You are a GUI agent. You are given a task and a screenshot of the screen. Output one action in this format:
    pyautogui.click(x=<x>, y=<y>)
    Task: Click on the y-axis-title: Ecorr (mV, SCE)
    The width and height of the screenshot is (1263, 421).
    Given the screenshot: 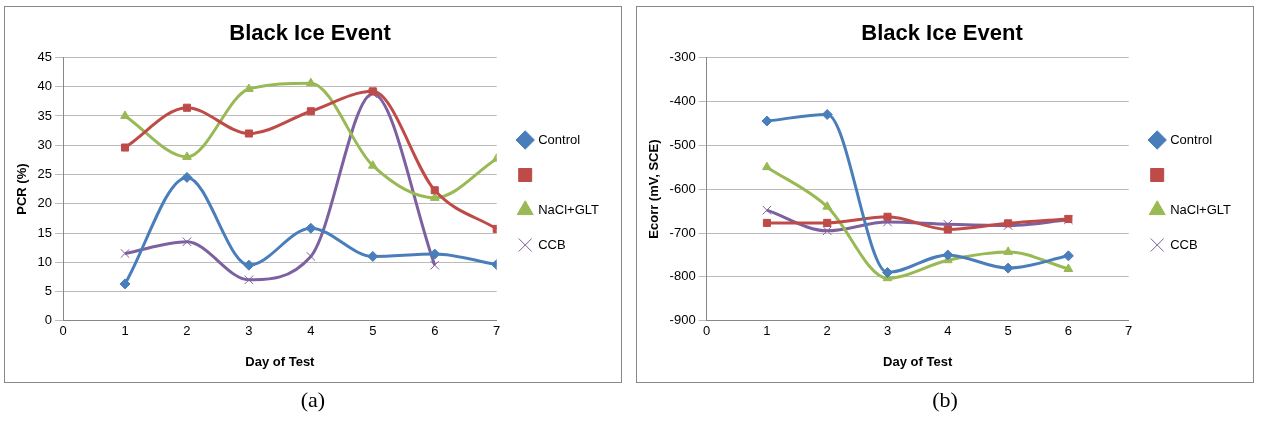 What is the action you would take?
    pyautogui.click(x=654, y=189)
    